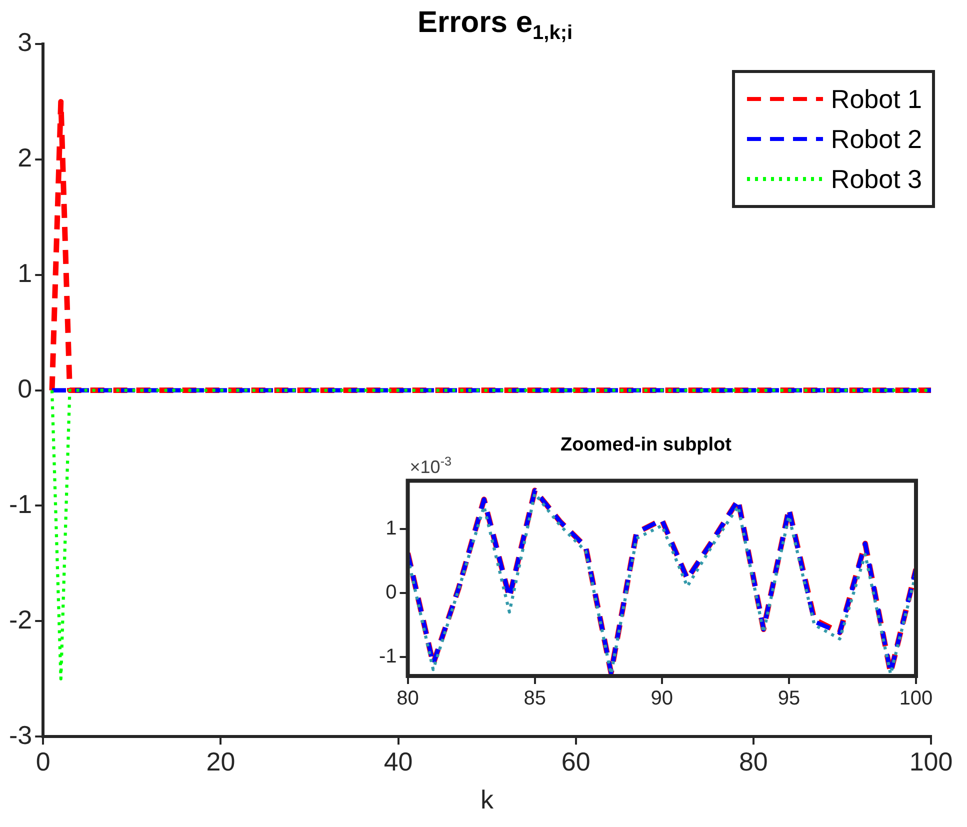 Image resolution: width=967 pixels, height=827 pixels. What do you see at coordinates (495, 25) in the screenshot?
I see `chart-title: Errors e$_{1,k;i}$` at bounding box center [495, 25].